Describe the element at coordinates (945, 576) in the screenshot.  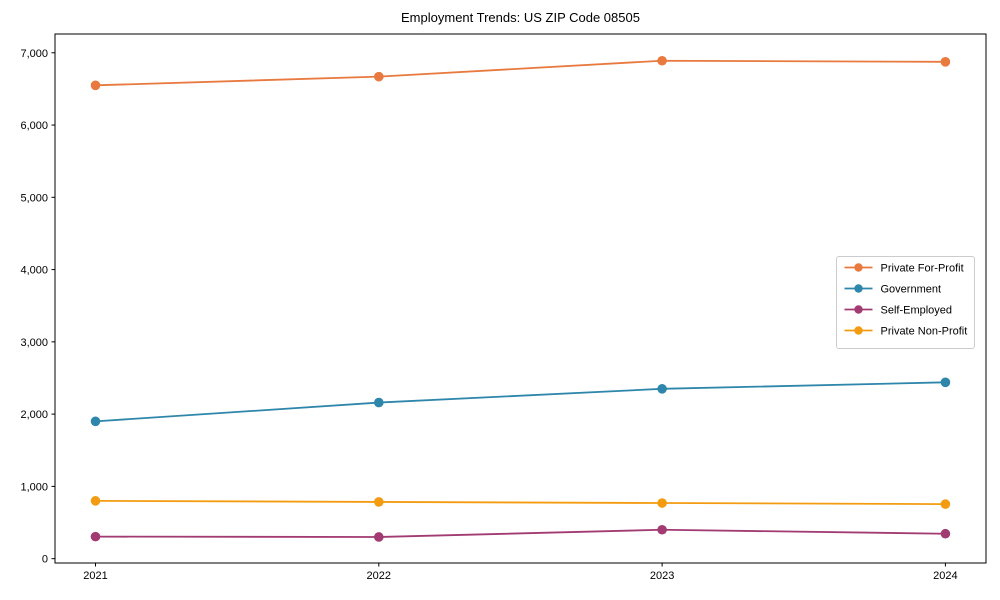
I see `x-axis-tick-label: 2024` at that location.